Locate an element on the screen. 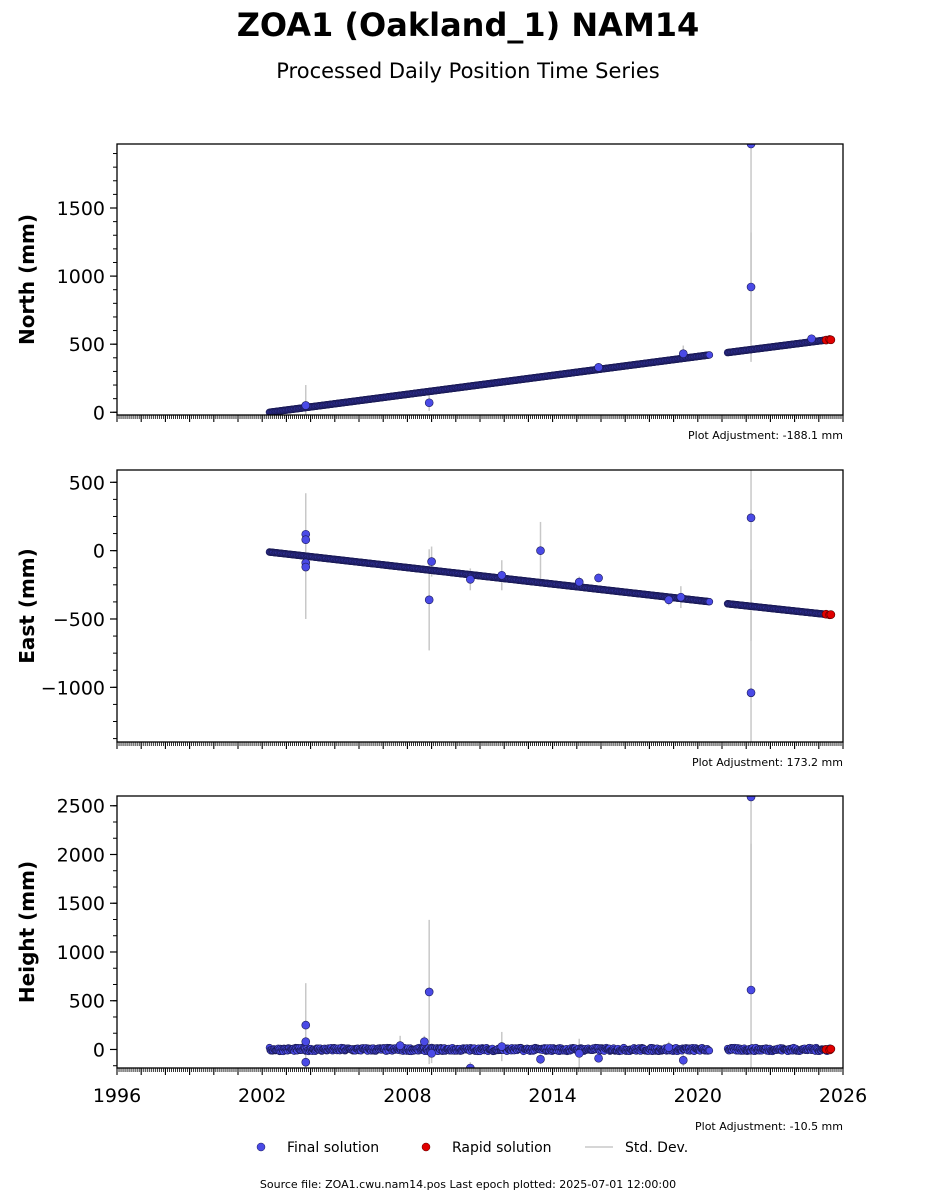 This screenshot has height=1200, width=937. legend-std-label: Std. Dev. is located at coordinates (656, 1148).